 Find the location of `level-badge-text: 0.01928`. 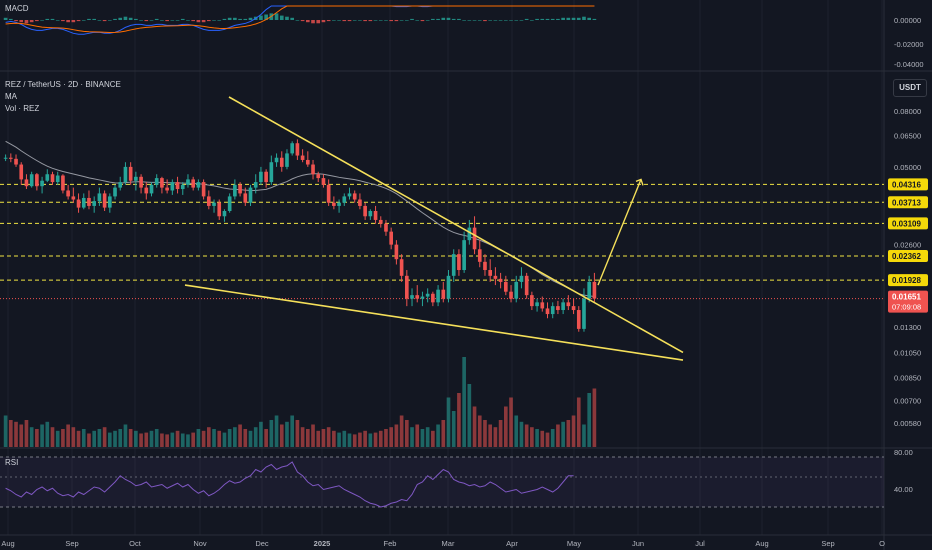

level-badge-text: 0.01928 is located at coordinates (906, 280).